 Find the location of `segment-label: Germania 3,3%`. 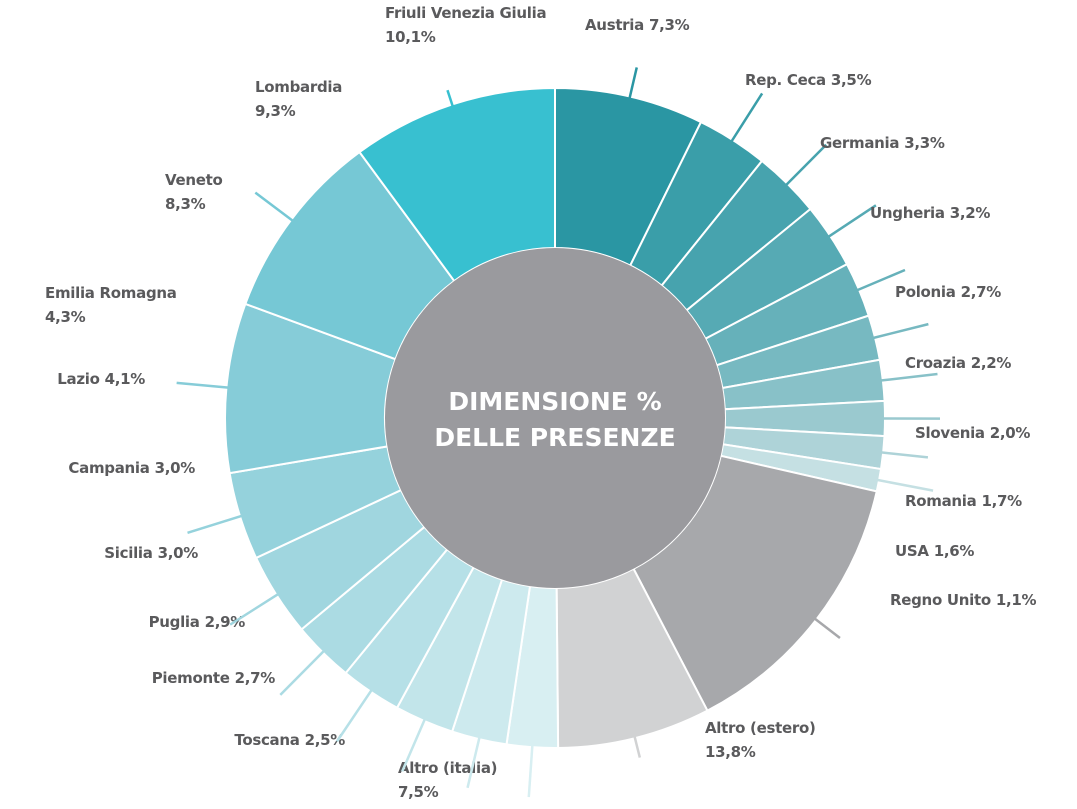

segment-label: Germania 3,3% is located at coordinates (882, 143).